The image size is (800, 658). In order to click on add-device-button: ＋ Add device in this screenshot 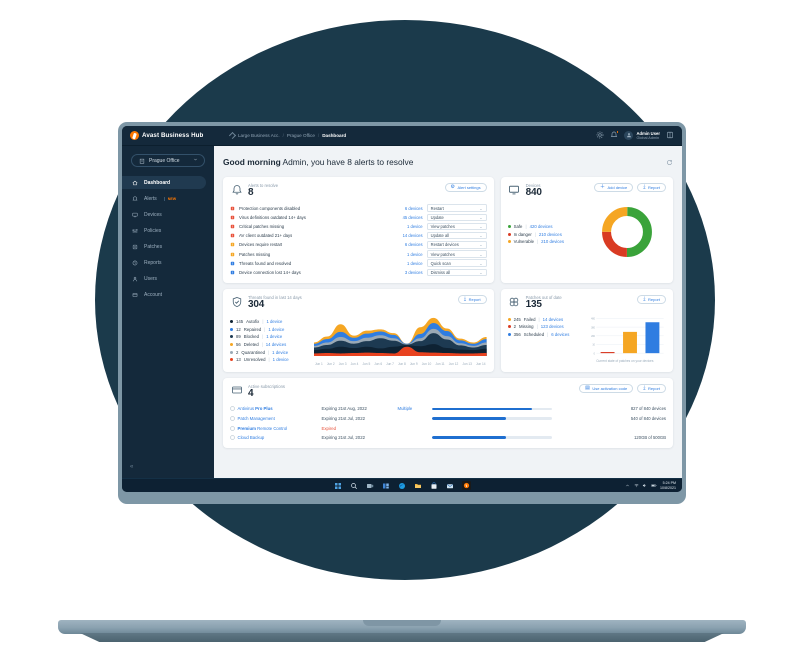, I will do `click(613, 187)`.